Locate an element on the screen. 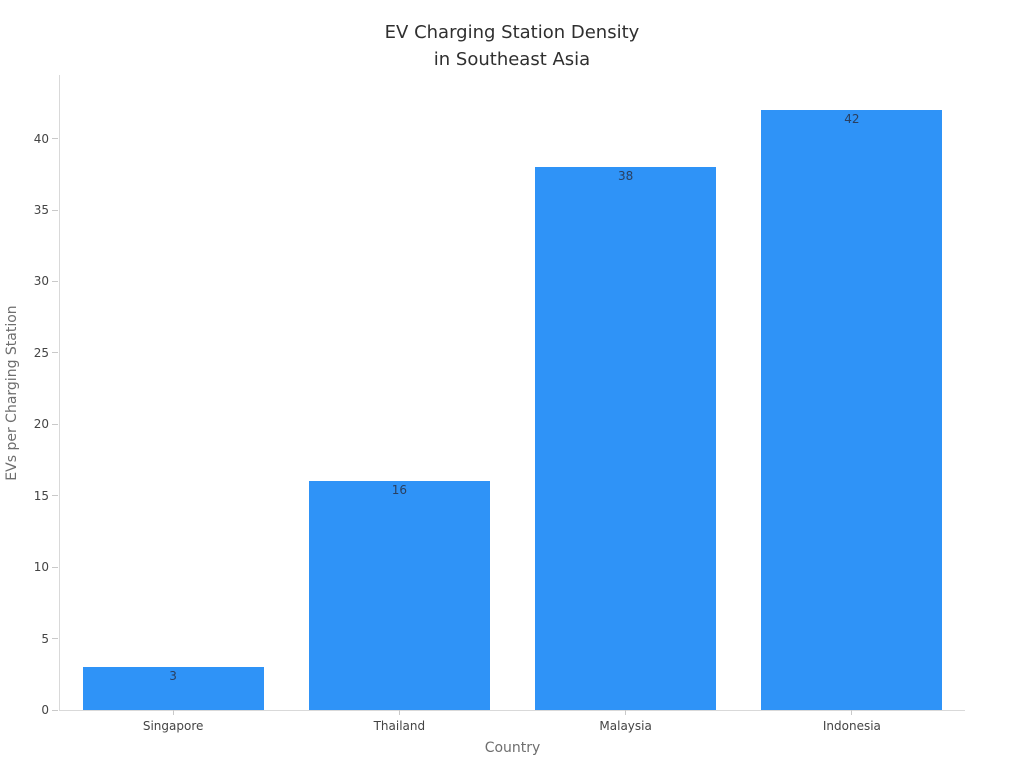  y-axis-line is located at coordinates (59, 393).